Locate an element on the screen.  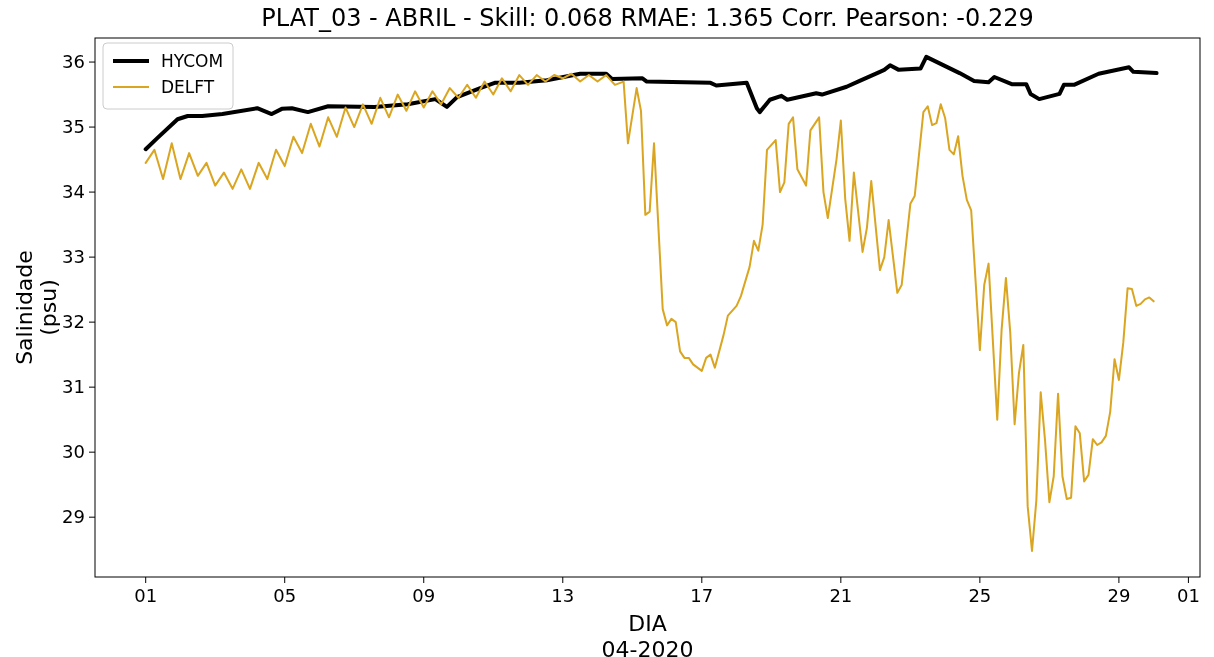
x-tick-label: 05 is located at coordinates (285, 595).